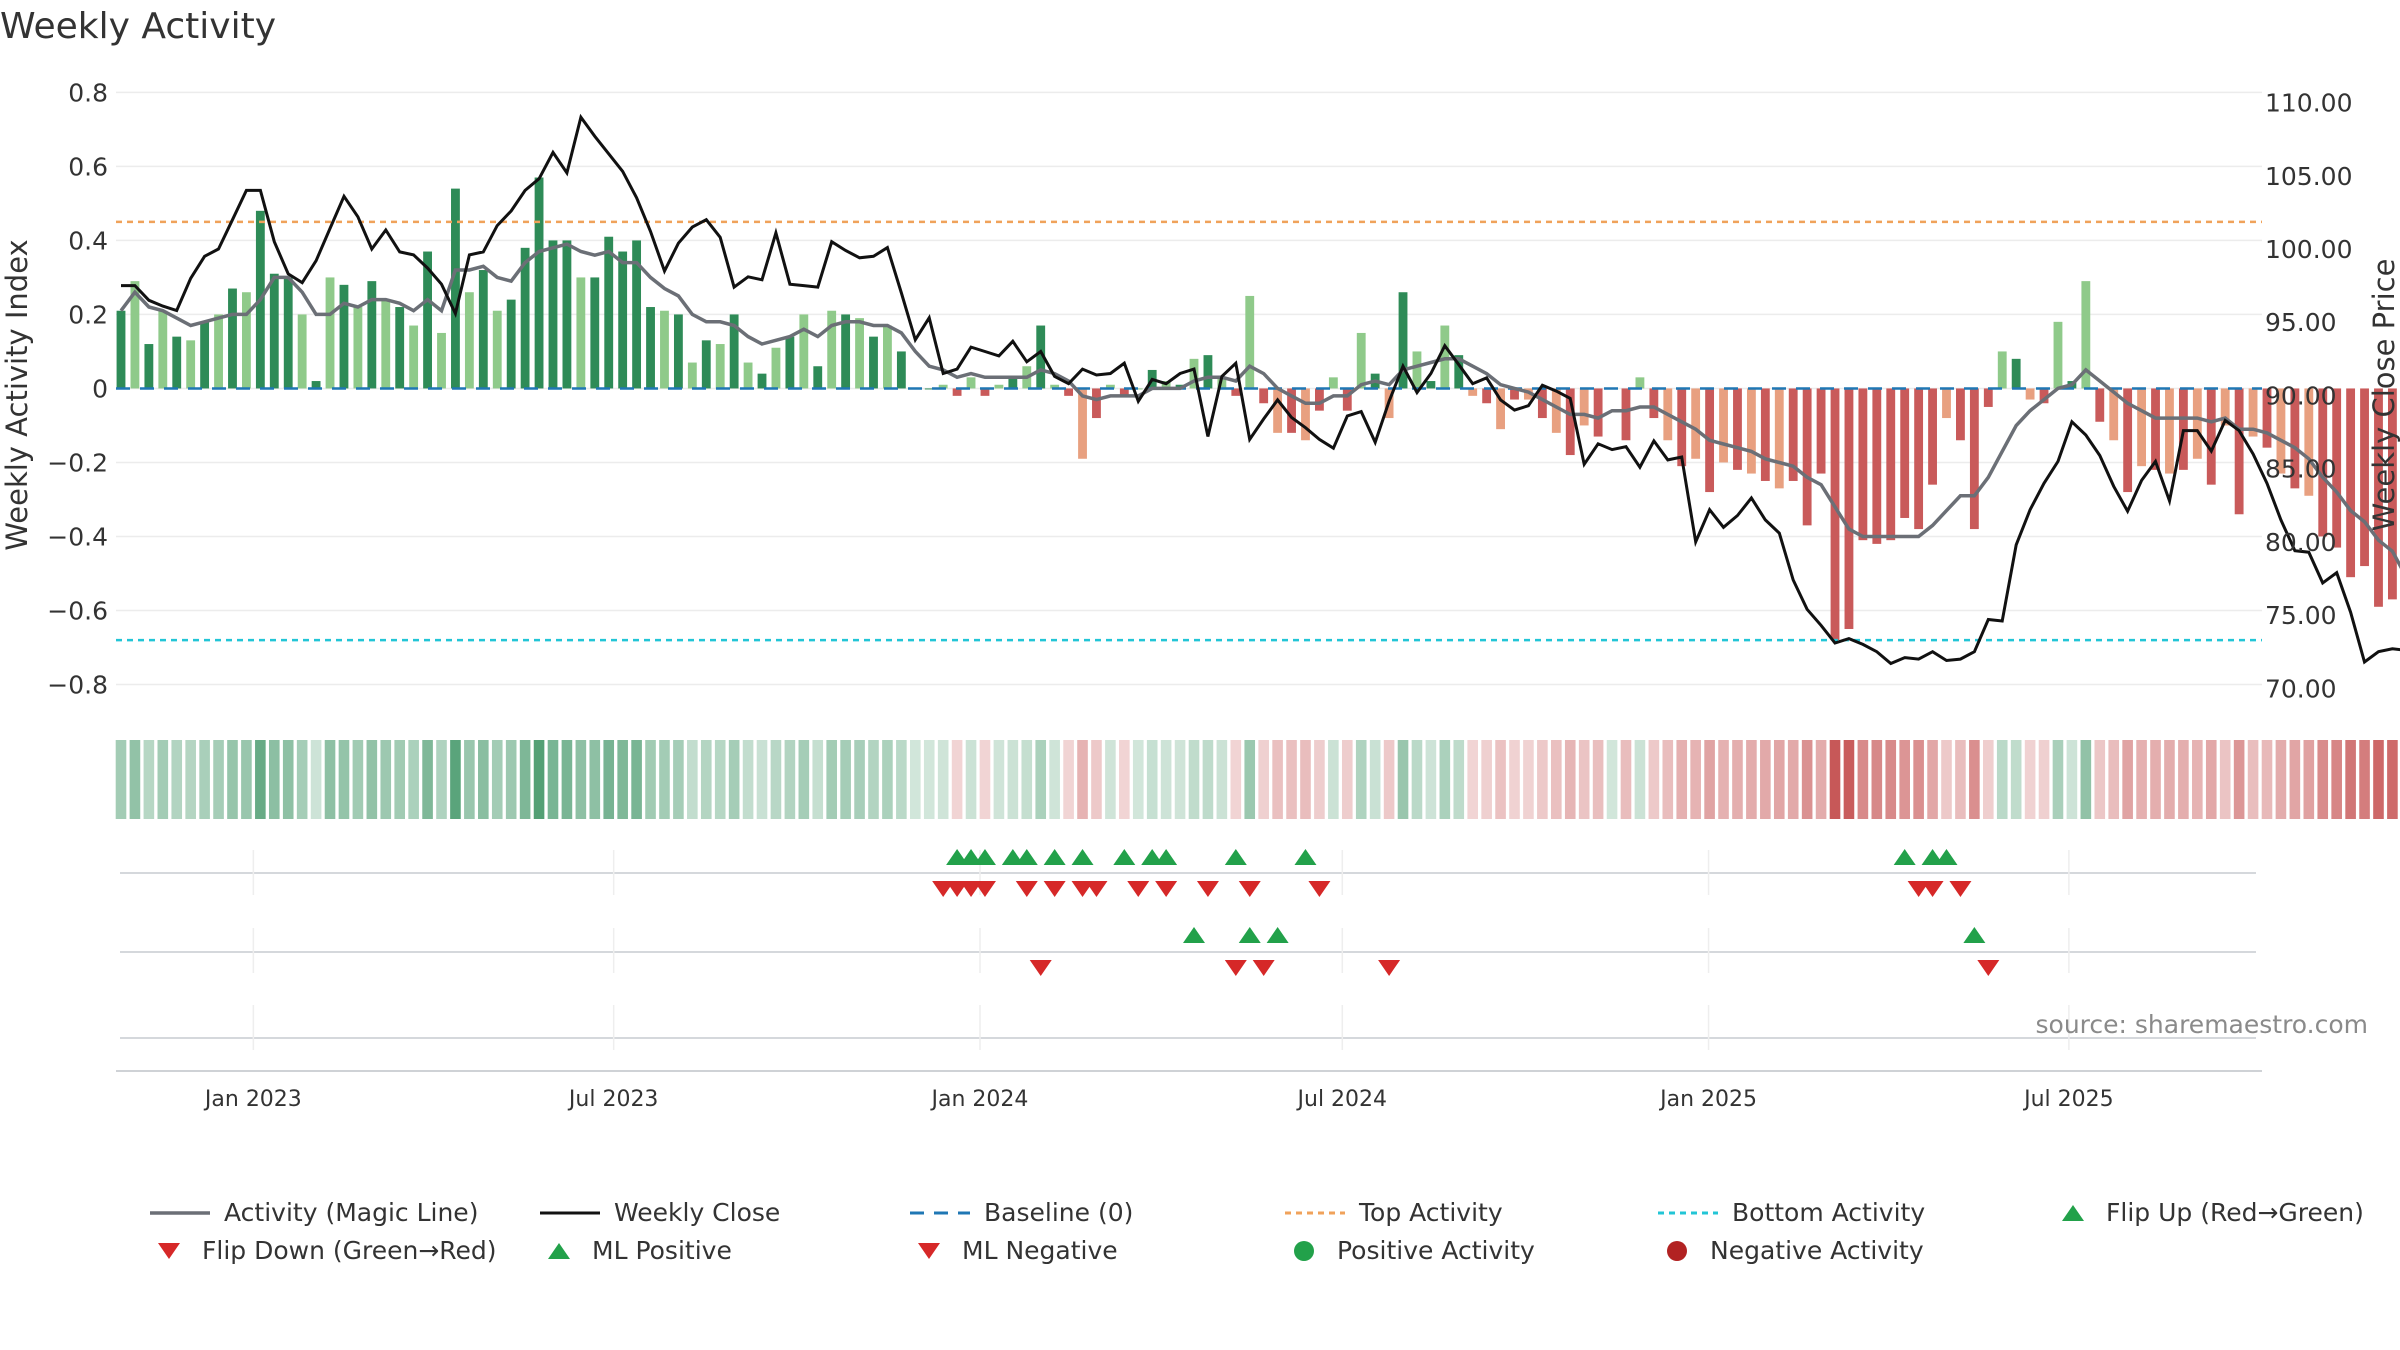 This screenshot has height=1350, width=2400. Describe the element at coordinates (2308, 176) in the screenshot. I see `y-tick-label-right: 105.00` at that location.